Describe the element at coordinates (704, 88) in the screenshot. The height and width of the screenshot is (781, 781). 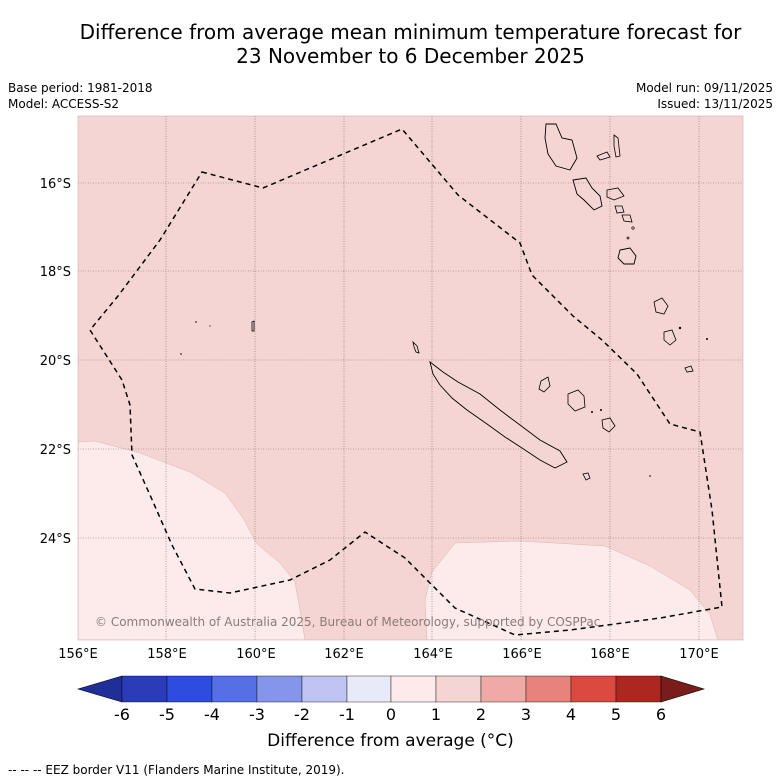
I see `model-run: Model run: 09/11/2025` at that location.